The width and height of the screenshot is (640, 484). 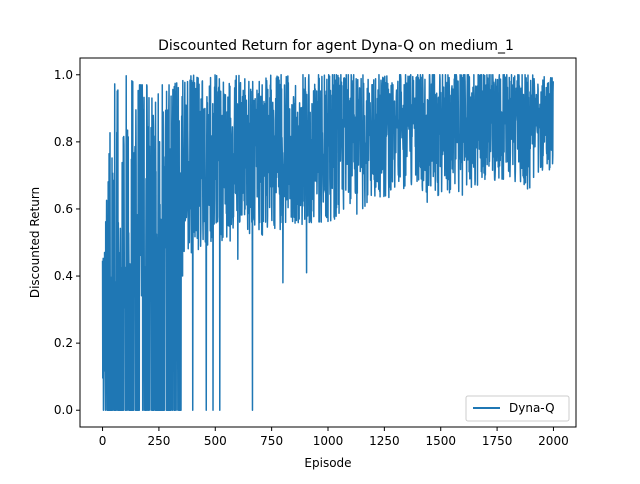 I want to click on y-tick-label: 0.4, so click(x=63, y=276).